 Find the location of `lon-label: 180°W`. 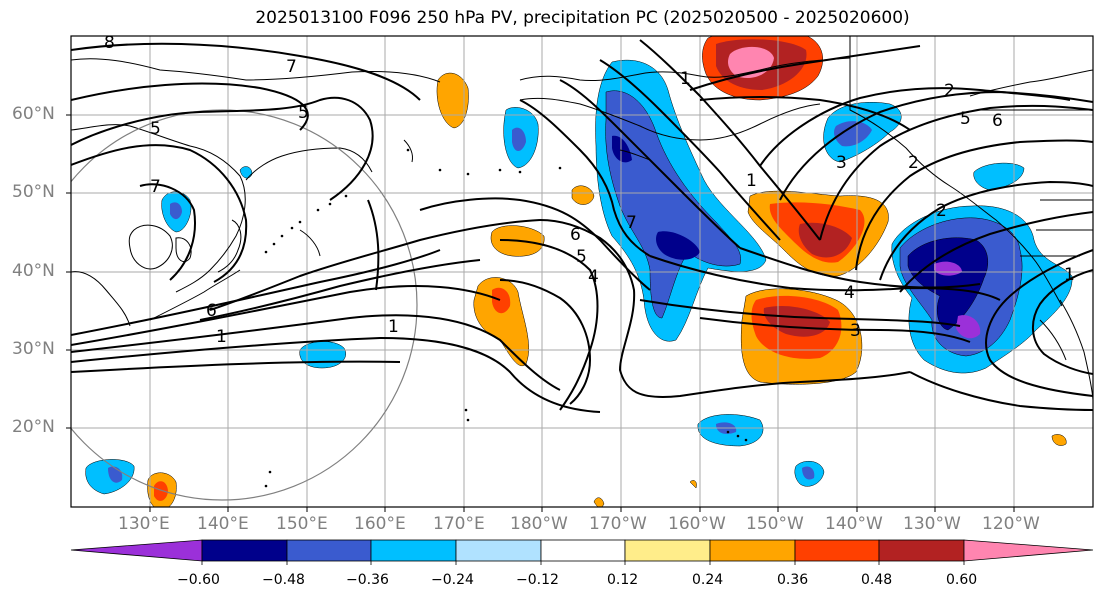

lon-label: 180°W is located at coordinates (539, 524).